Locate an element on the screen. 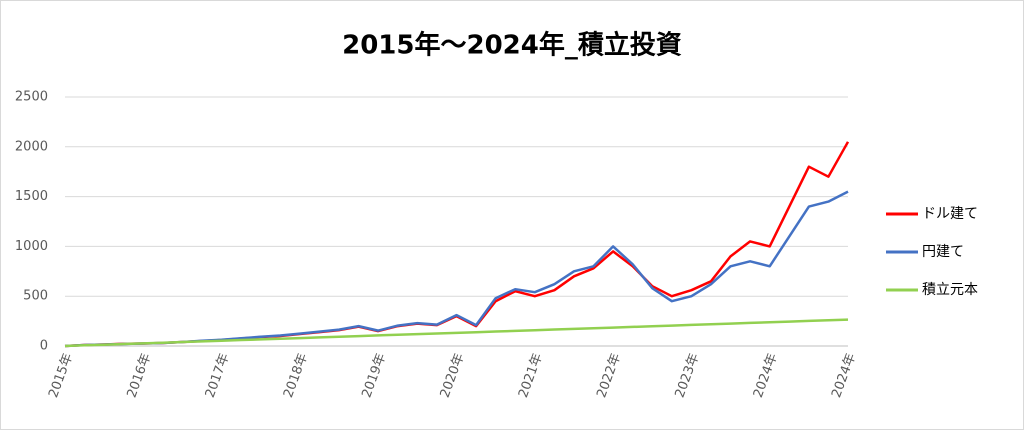 This screenshot has height=430, width=1024. legend-label: 積立元本 is located at coordinates (950, 290).